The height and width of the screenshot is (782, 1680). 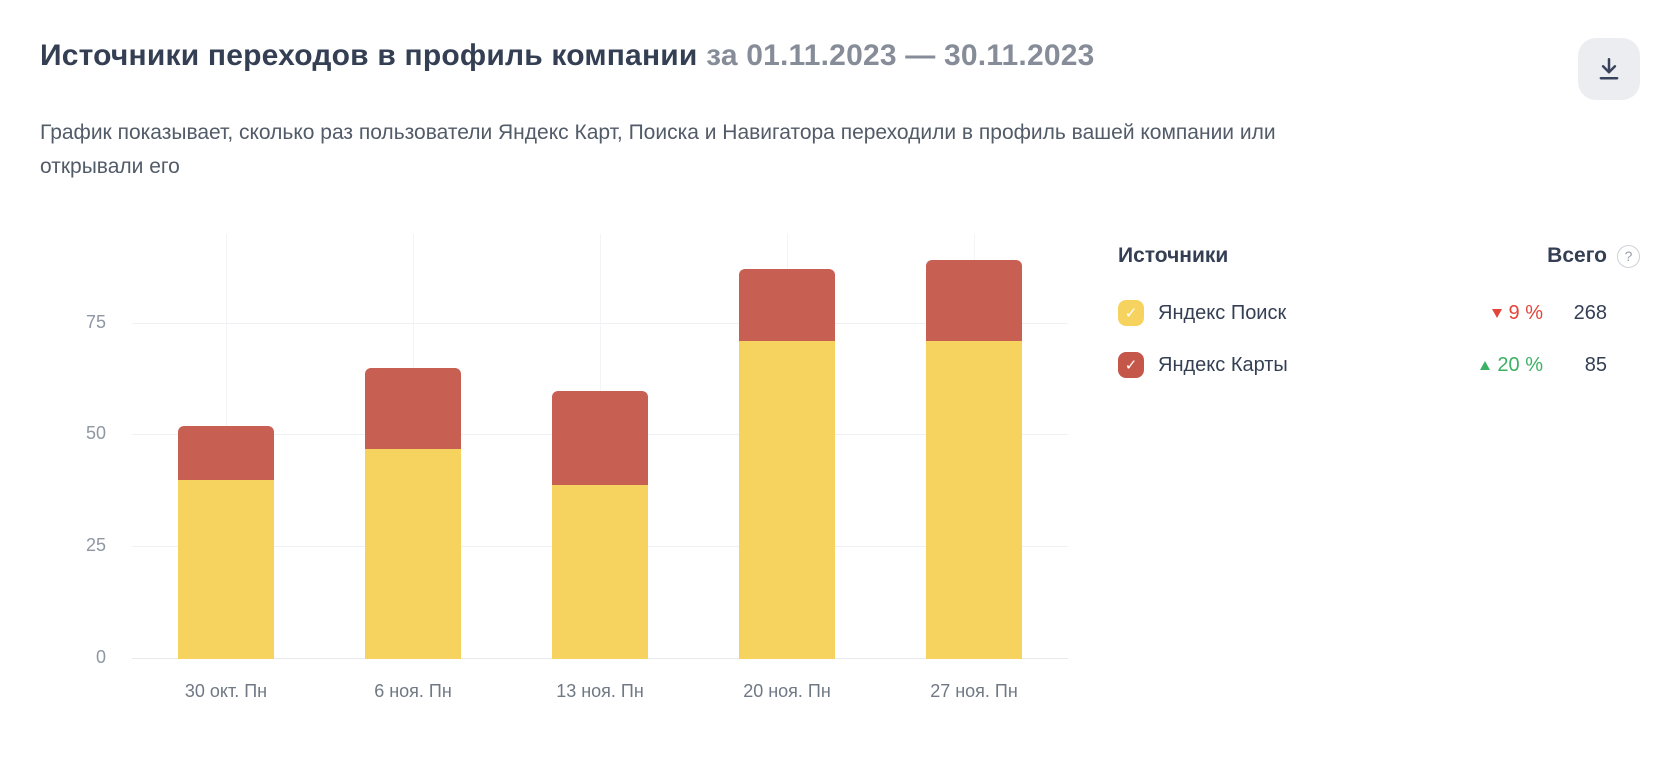 What do you see at coordinates (1577, 256) in the screenshot?
I see `legend-total-header: Всего` at bounding box center [1577, 256].